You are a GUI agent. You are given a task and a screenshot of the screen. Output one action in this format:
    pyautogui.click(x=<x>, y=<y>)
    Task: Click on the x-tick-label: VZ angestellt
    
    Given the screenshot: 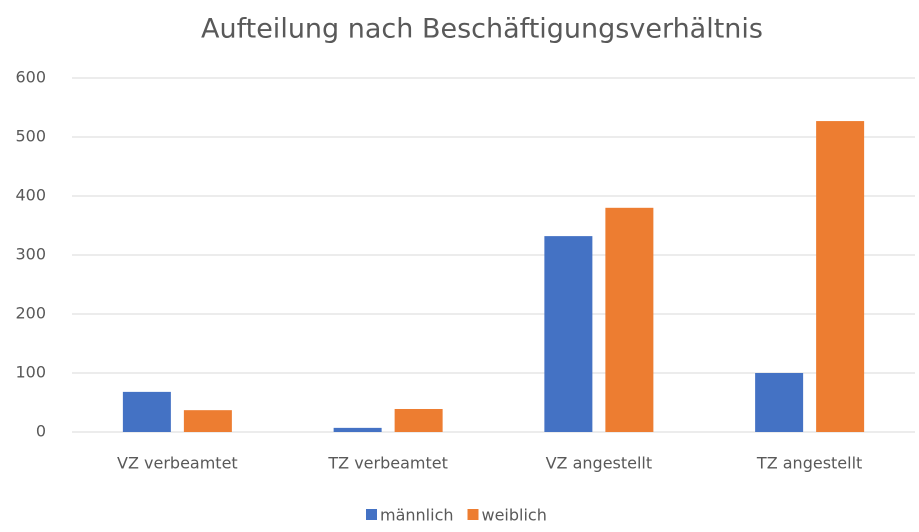 What is the action you would take?
    pyautogui.click(x=599, y=463)
    